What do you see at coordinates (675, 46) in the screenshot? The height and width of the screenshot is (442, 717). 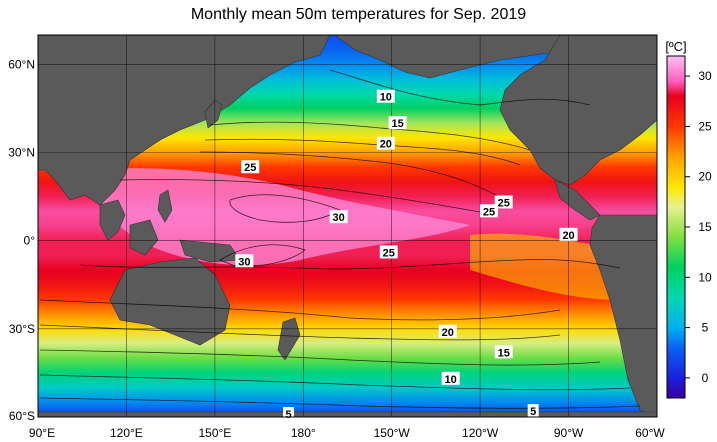 I see `colorbar-unit: [ºC]` at bounding box center [675, 46].